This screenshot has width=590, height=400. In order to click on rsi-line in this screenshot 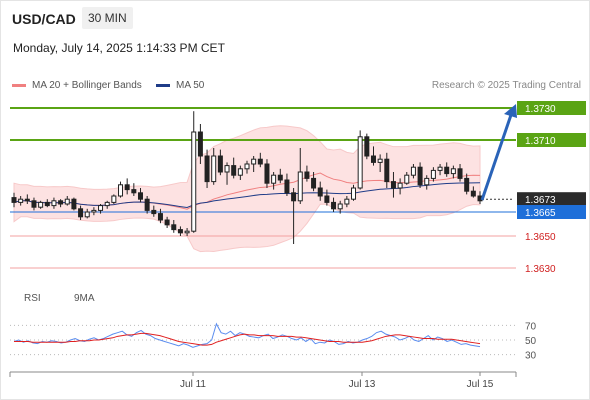, I will do `click(247, 335)`.